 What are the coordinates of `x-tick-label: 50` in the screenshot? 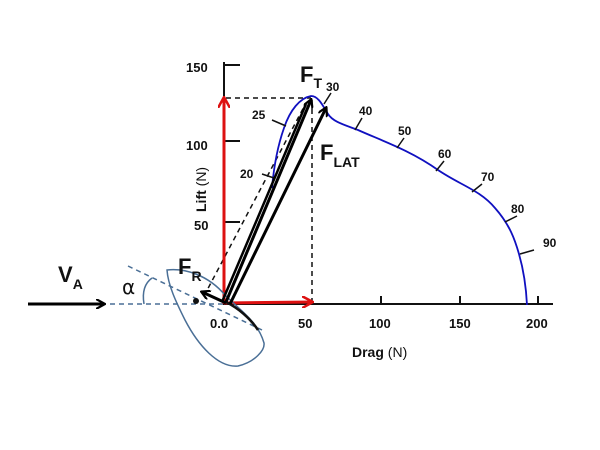 It's located at (305, 323).